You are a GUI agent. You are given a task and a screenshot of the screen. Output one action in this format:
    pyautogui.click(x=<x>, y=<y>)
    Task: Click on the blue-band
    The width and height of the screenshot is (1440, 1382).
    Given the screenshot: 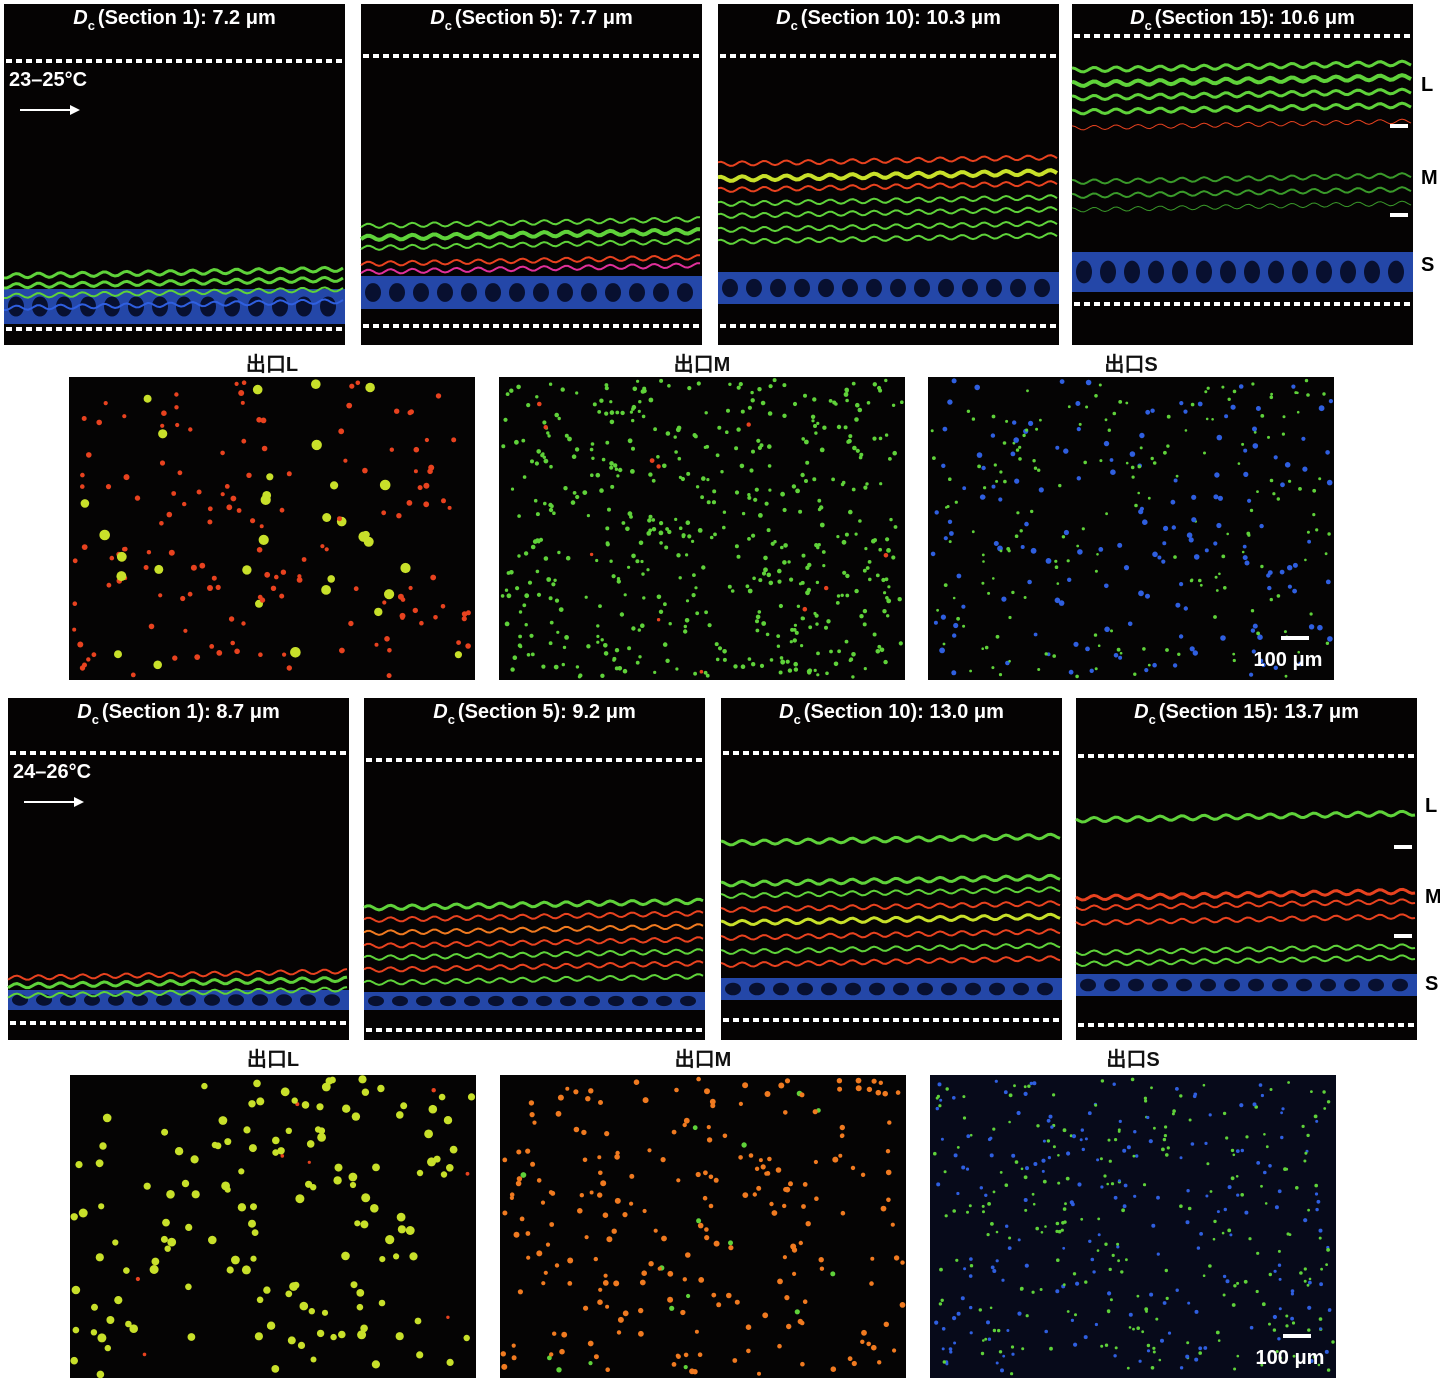 What is the action you would take?
    pyautogui.click(x=891, y=989)
    